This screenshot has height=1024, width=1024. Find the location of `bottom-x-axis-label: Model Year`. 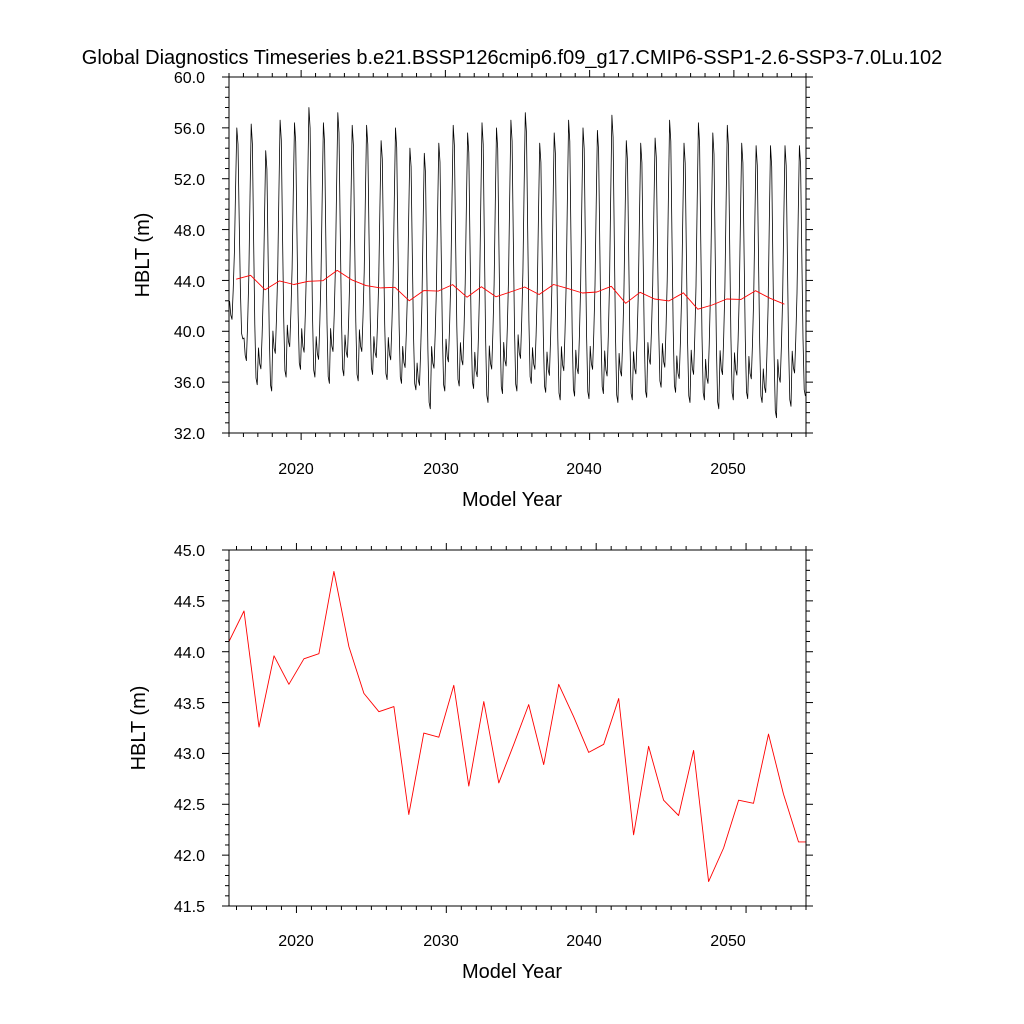

bottom-x-axis-label: Model Year is located at coordinates (512, 972).